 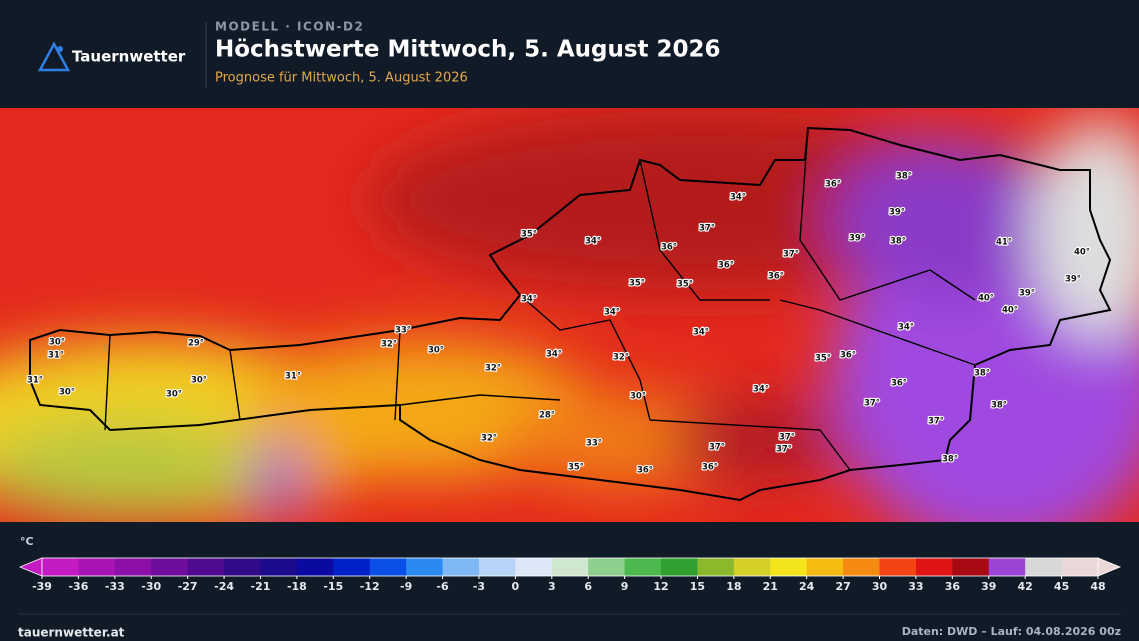 What do you see at coordinates (78, 586) in the screenshot?
I see `legend-tick-label: -36` at bounding box center [78, 586].